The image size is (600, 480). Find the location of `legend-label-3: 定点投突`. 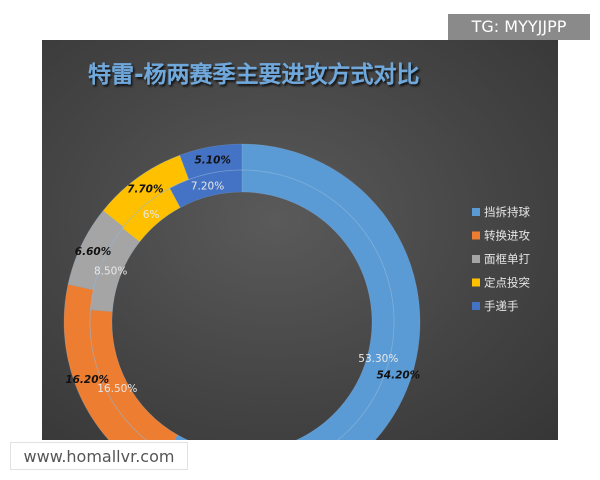

legend-label-3: 定点投突 is located at coordinates (507, 283).